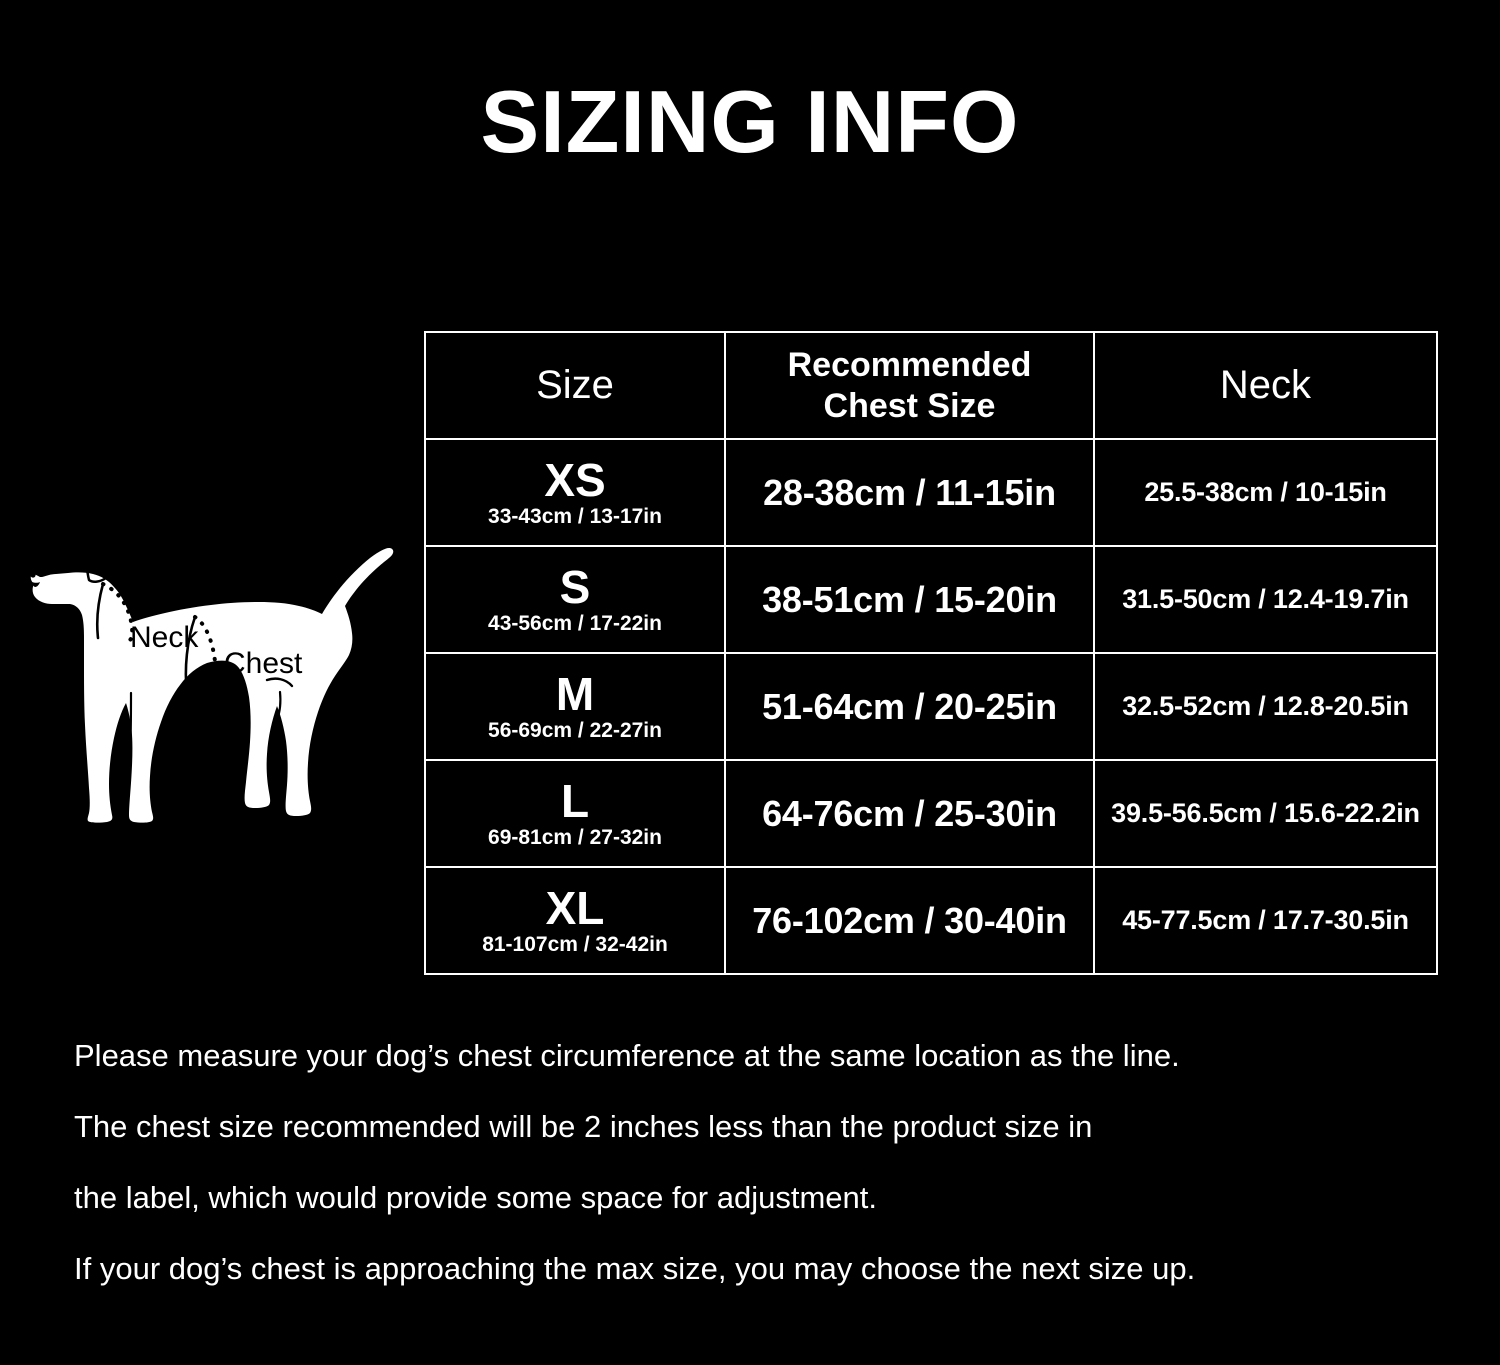  What do you see at coordinates (100, 611) in the screenshot?
I see `neck-measure-solid-arc` at bounding box center [100, 611].